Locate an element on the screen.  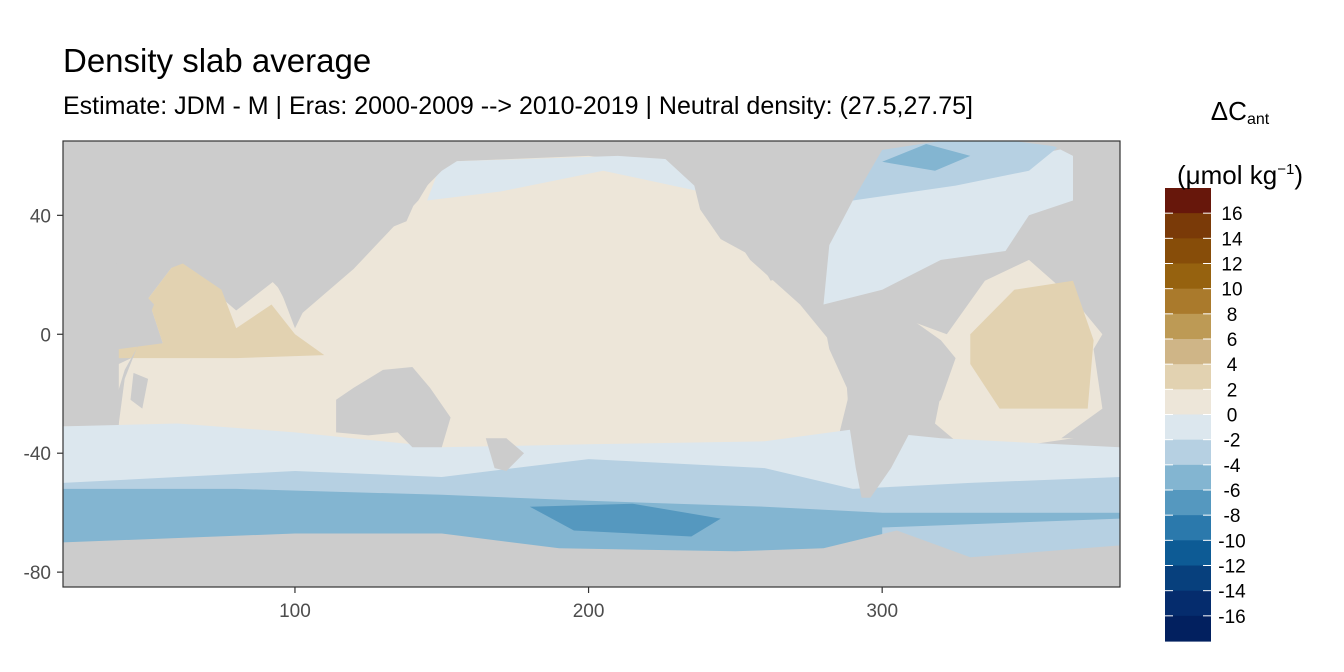
x-tick-label: 200 is located at coordinates (589, 611).